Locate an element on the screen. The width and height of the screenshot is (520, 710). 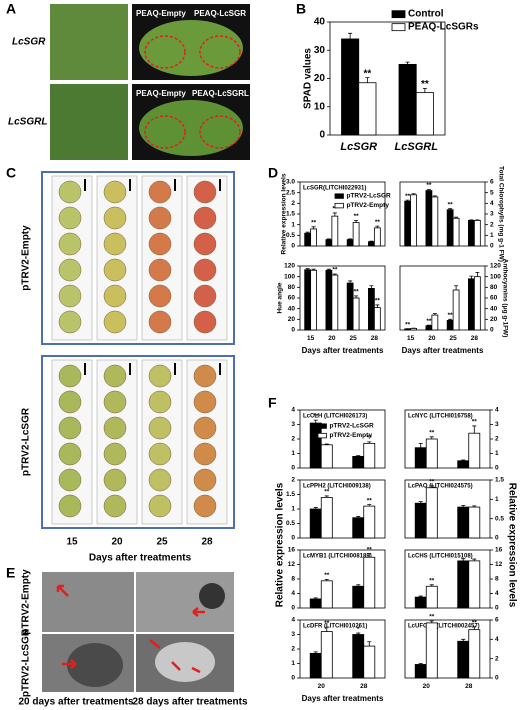
legend-label: pTRV2-LcSGR is located at coordinates (351, 426).